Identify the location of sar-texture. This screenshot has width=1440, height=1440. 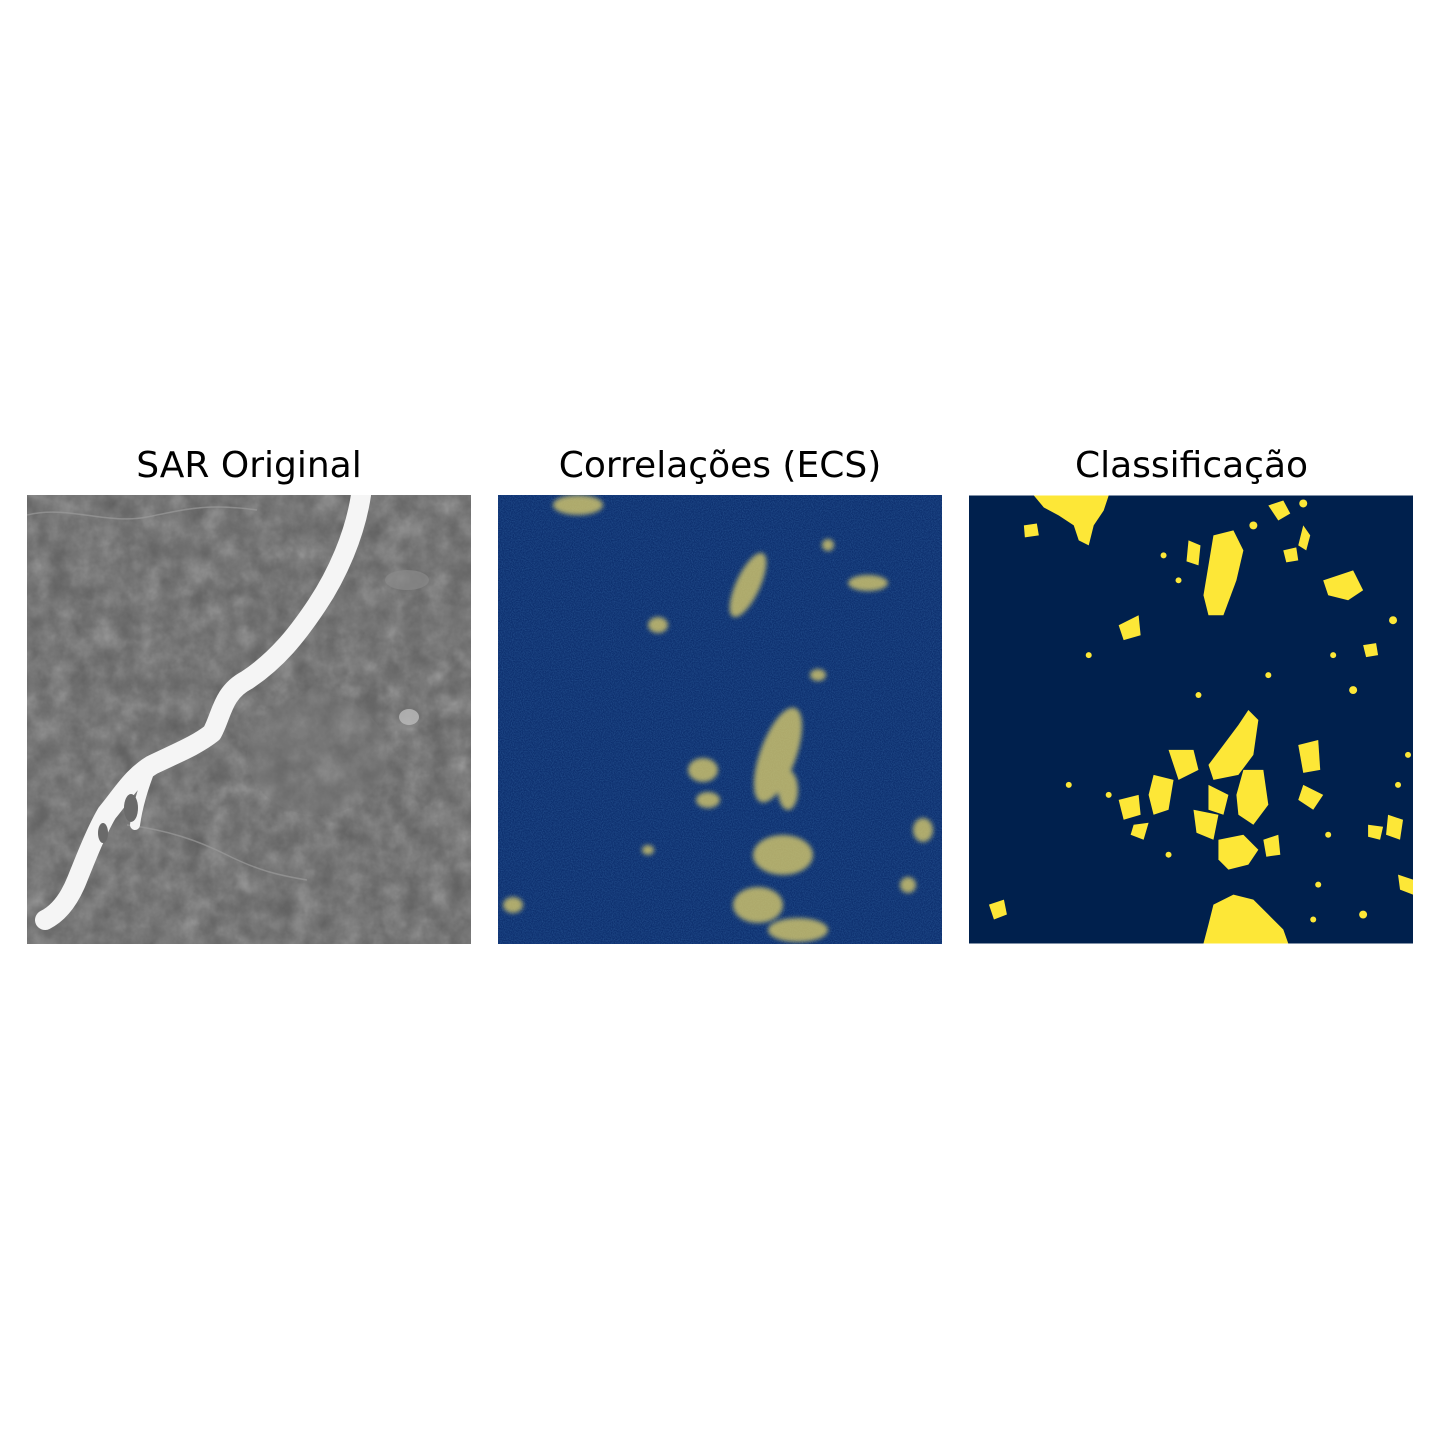
(249, 719).